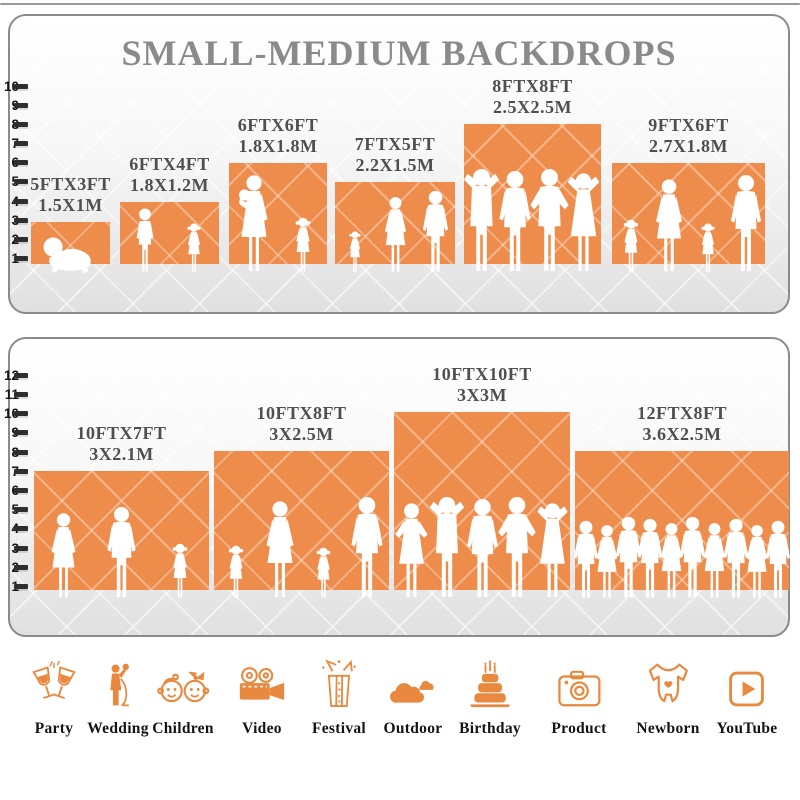 The height and width of the screenshot is (800, 800). Describe the element at coordinates (70, 205) in the screenshot. I see `bar-size-m: 1.5X1M` at that location.